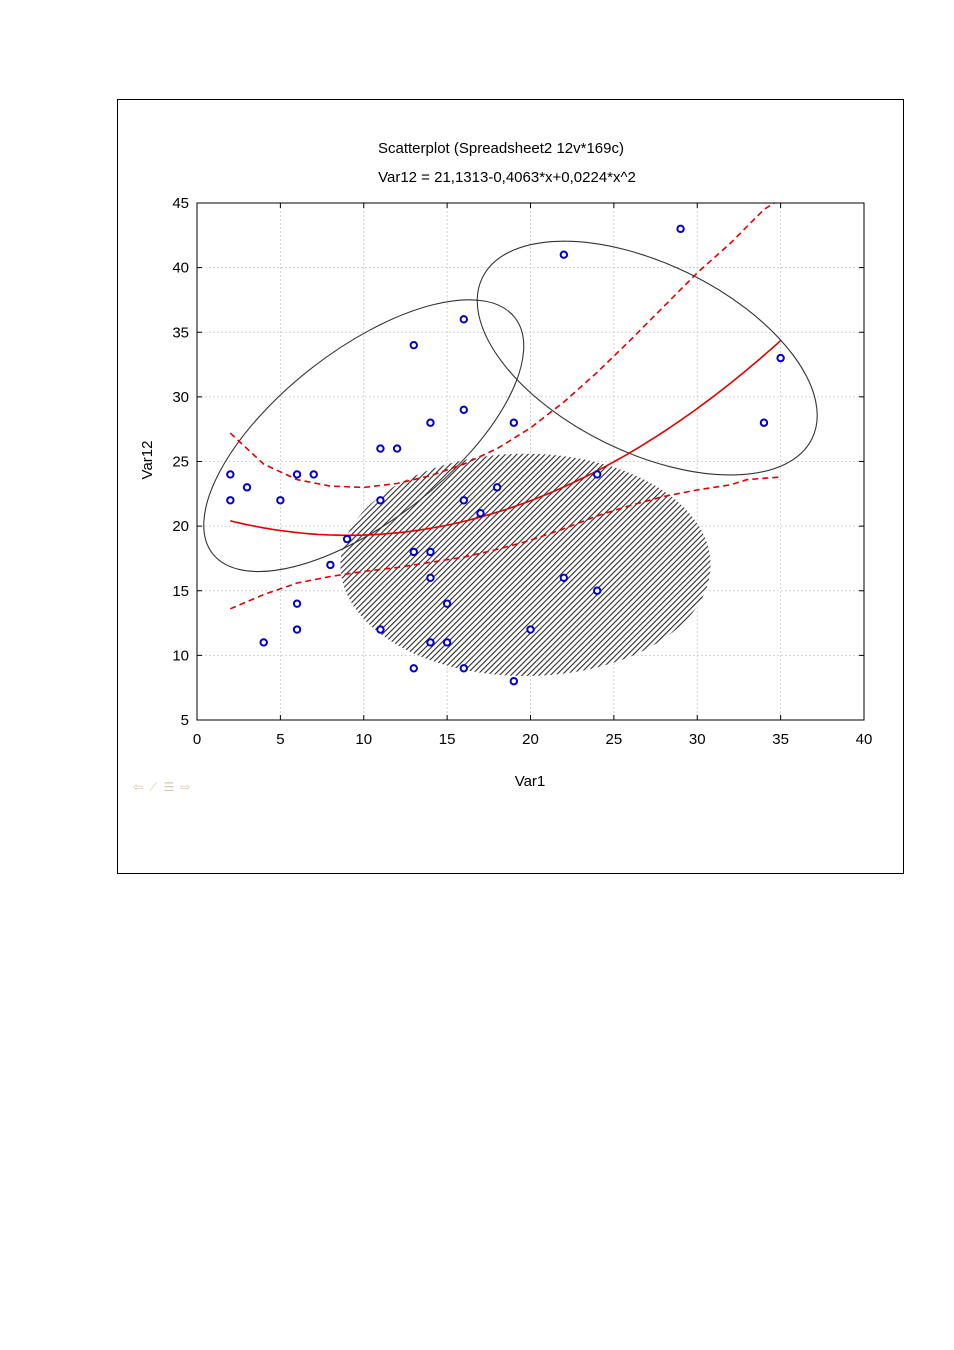 Image resolution: width=954 pixels, height=1350 pixels. Describe the element at coordinates (505, 543) in the screenshot. I see `confidence-lower-line` at that location.